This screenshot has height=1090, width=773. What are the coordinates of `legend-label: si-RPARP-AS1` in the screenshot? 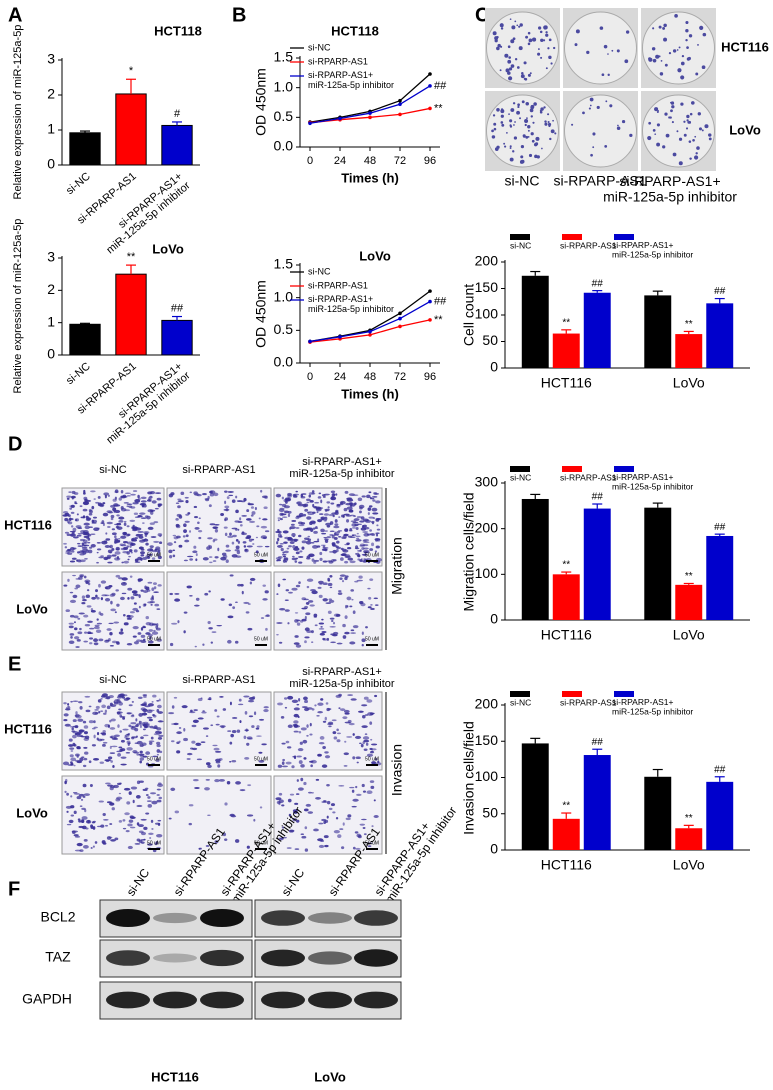 It's located at (588, 245).